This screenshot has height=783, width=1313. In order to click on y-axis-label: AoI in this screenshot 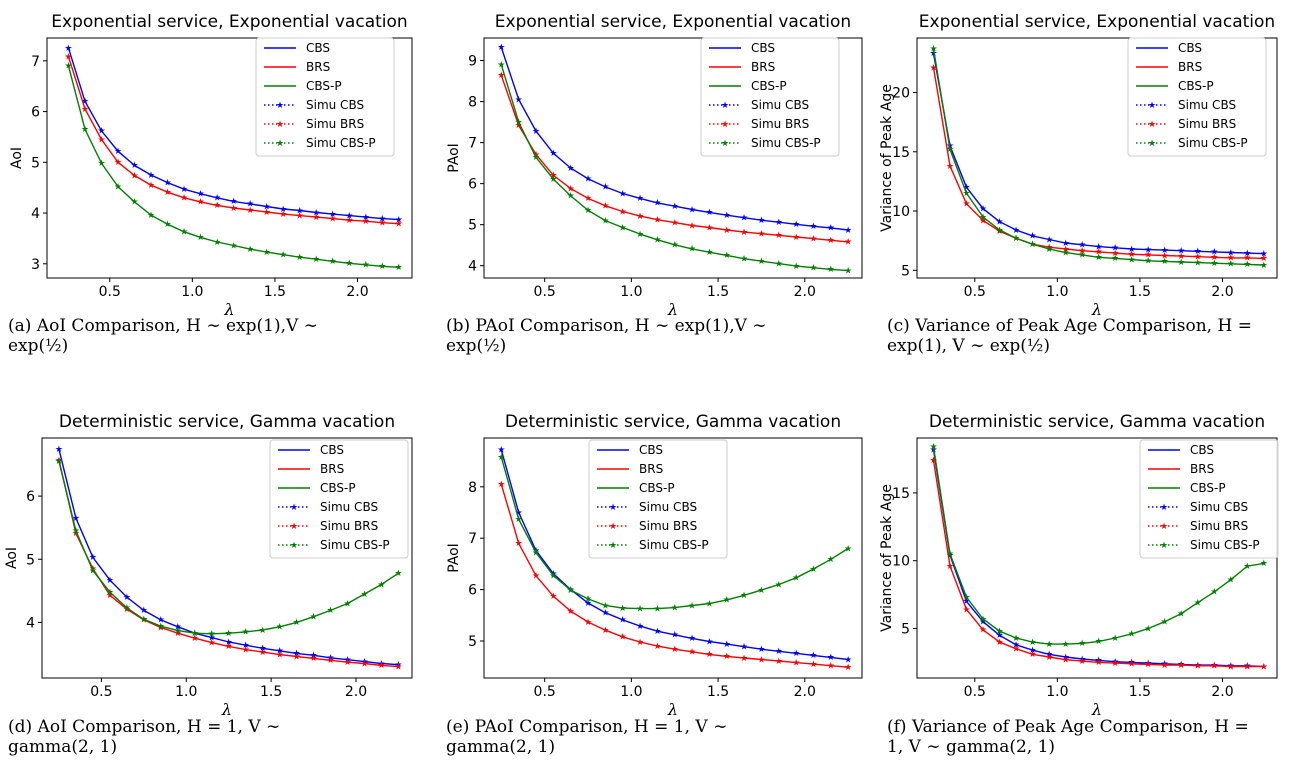, I will do `click(17, 158)`.